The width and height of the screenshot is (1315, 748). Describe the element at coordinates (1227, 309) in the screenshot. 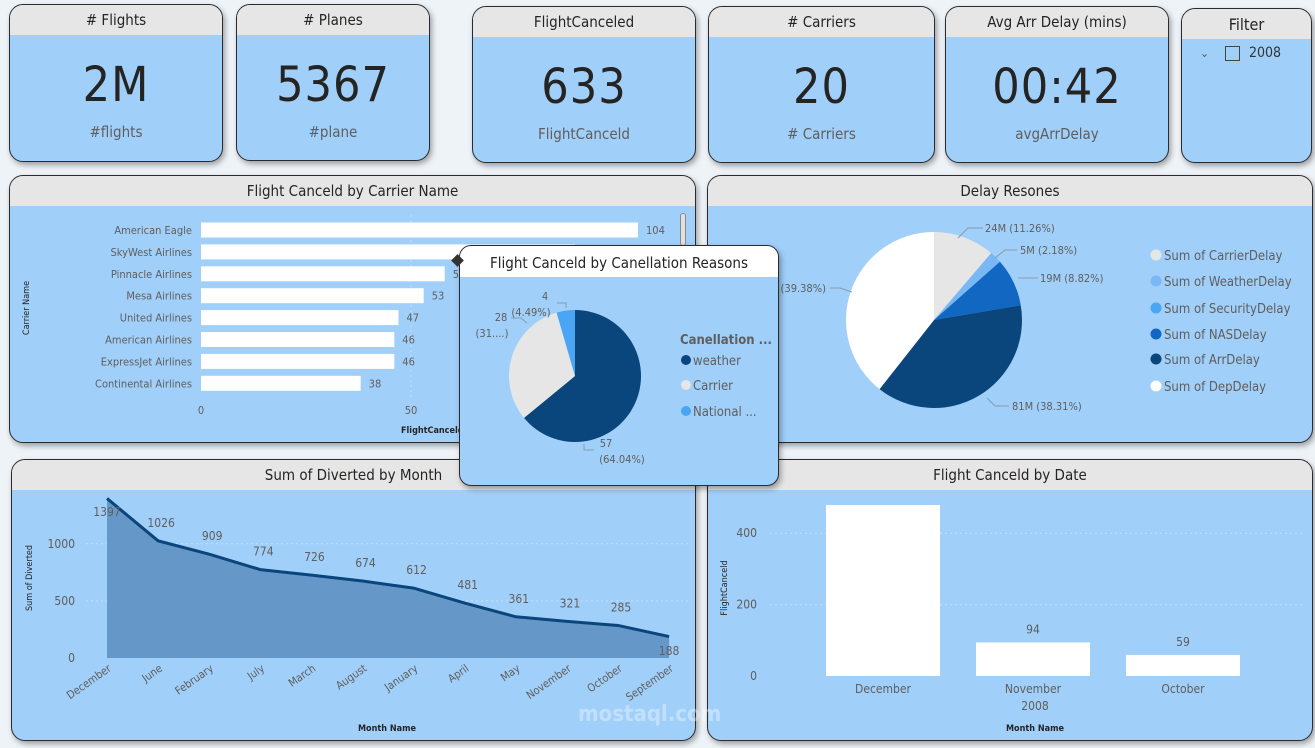

I see `legend-label: Sum of SecurityDelay` at that location.